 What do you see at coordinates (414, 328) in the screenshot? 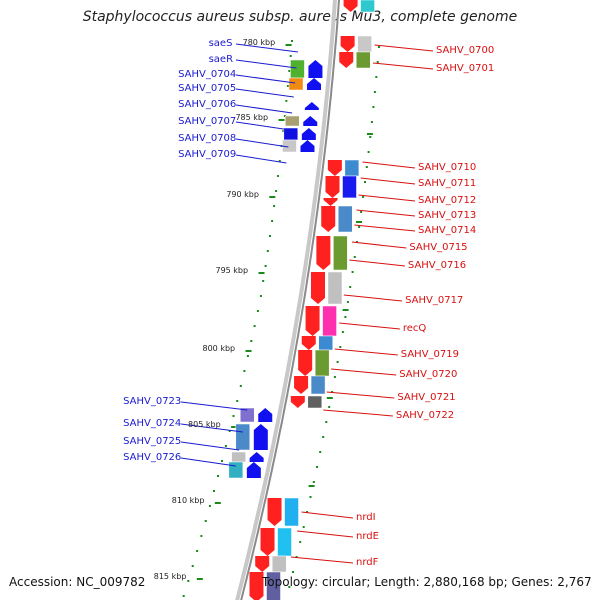
I see `gene-label-recq: recQ` at bounding box center [414, 328].